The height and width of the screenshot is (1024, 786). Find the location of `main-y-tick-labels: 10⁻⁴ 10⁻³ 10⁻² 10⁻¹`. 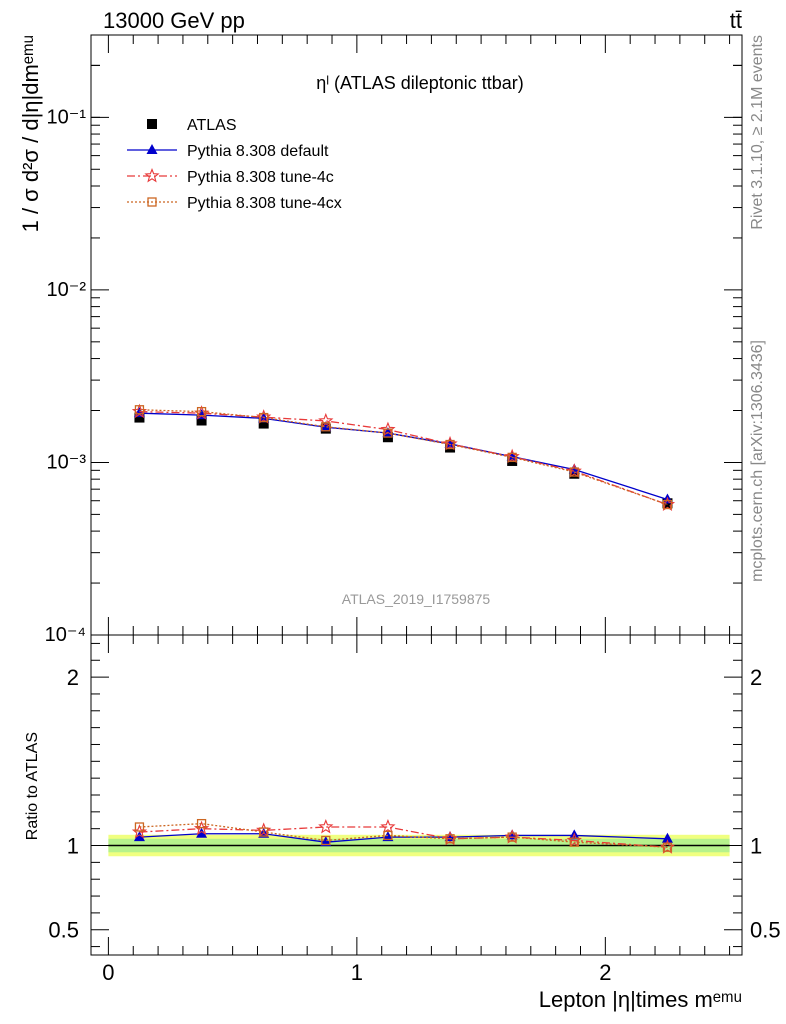

main-y-tick-labels: 10⁻⁴ 10⁻³ 10⁻² 10⁻¹ is located at coordinates (66, 376).